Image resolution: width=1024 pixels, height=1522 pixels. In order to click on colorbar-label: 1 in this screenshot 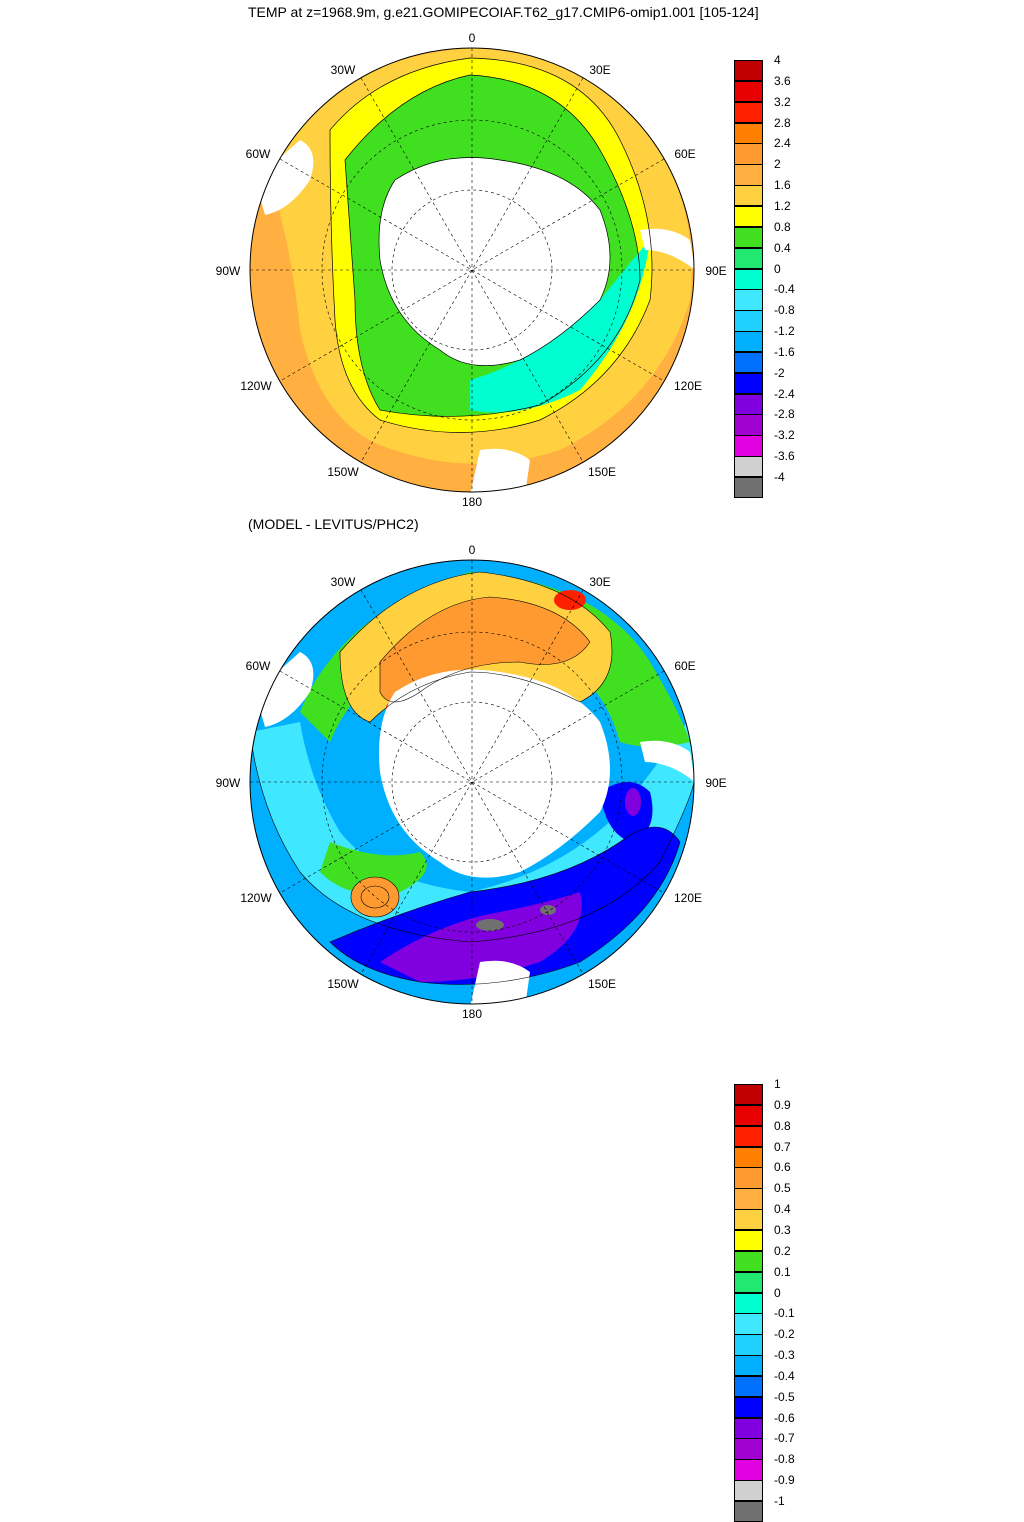, I will do `click(777, 1084)`.